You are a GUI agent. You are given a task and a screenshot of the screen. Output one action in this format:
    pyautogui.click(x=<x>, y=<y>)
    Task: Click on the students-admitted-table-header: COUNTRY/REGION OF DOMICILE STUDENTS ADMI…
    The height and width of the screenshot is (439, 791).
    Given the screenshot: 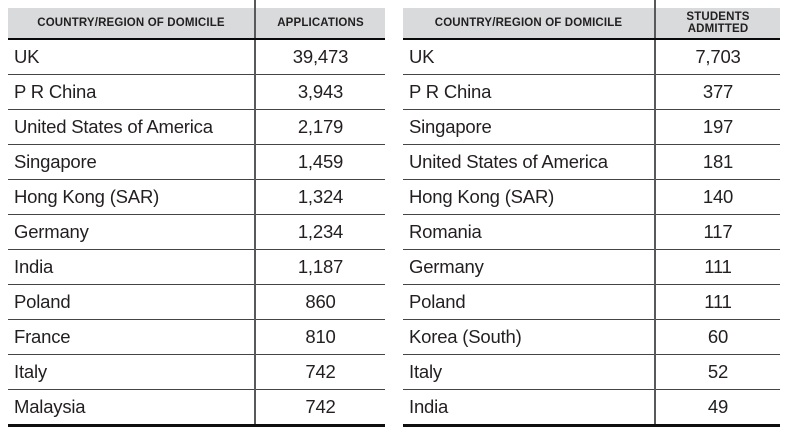 What is the action you would take?
    pyautogui.click(x=591, y=20)
    